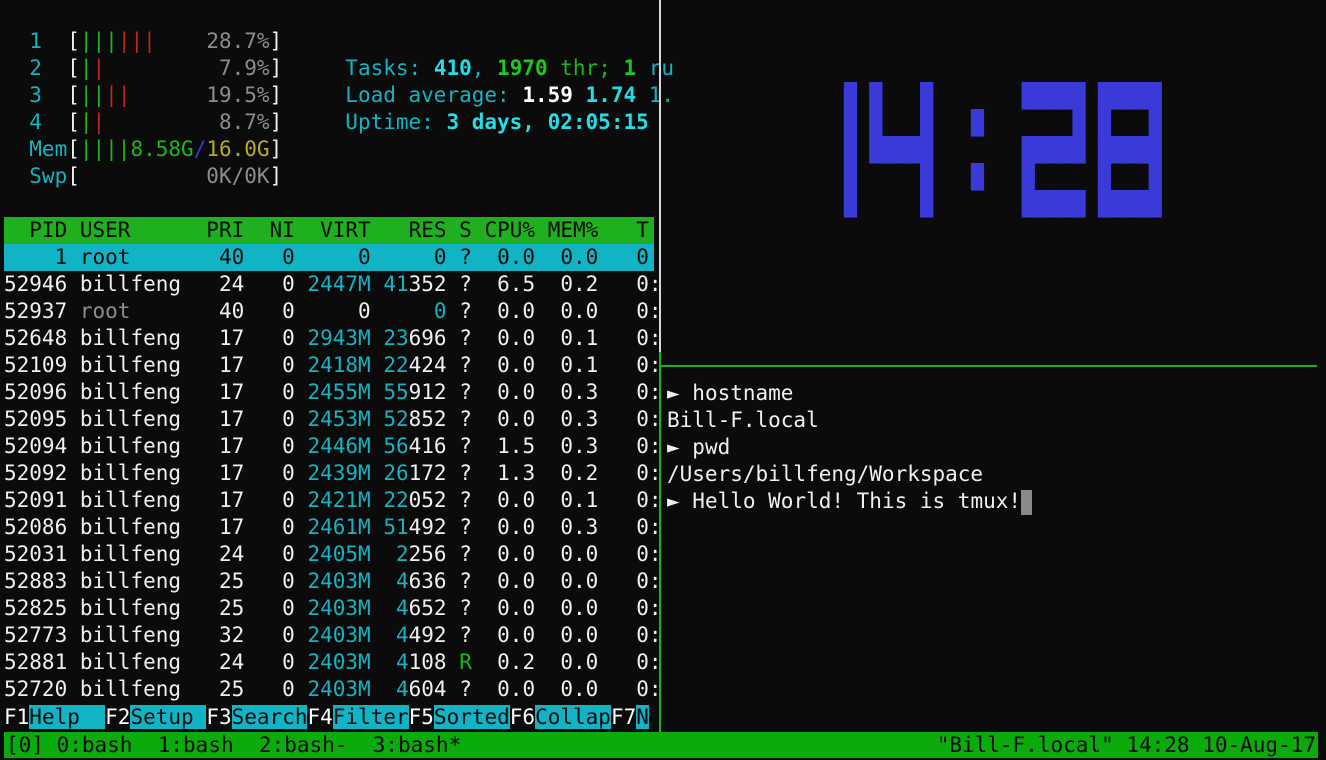  I want to click on priority: 25, so click(219, 608).